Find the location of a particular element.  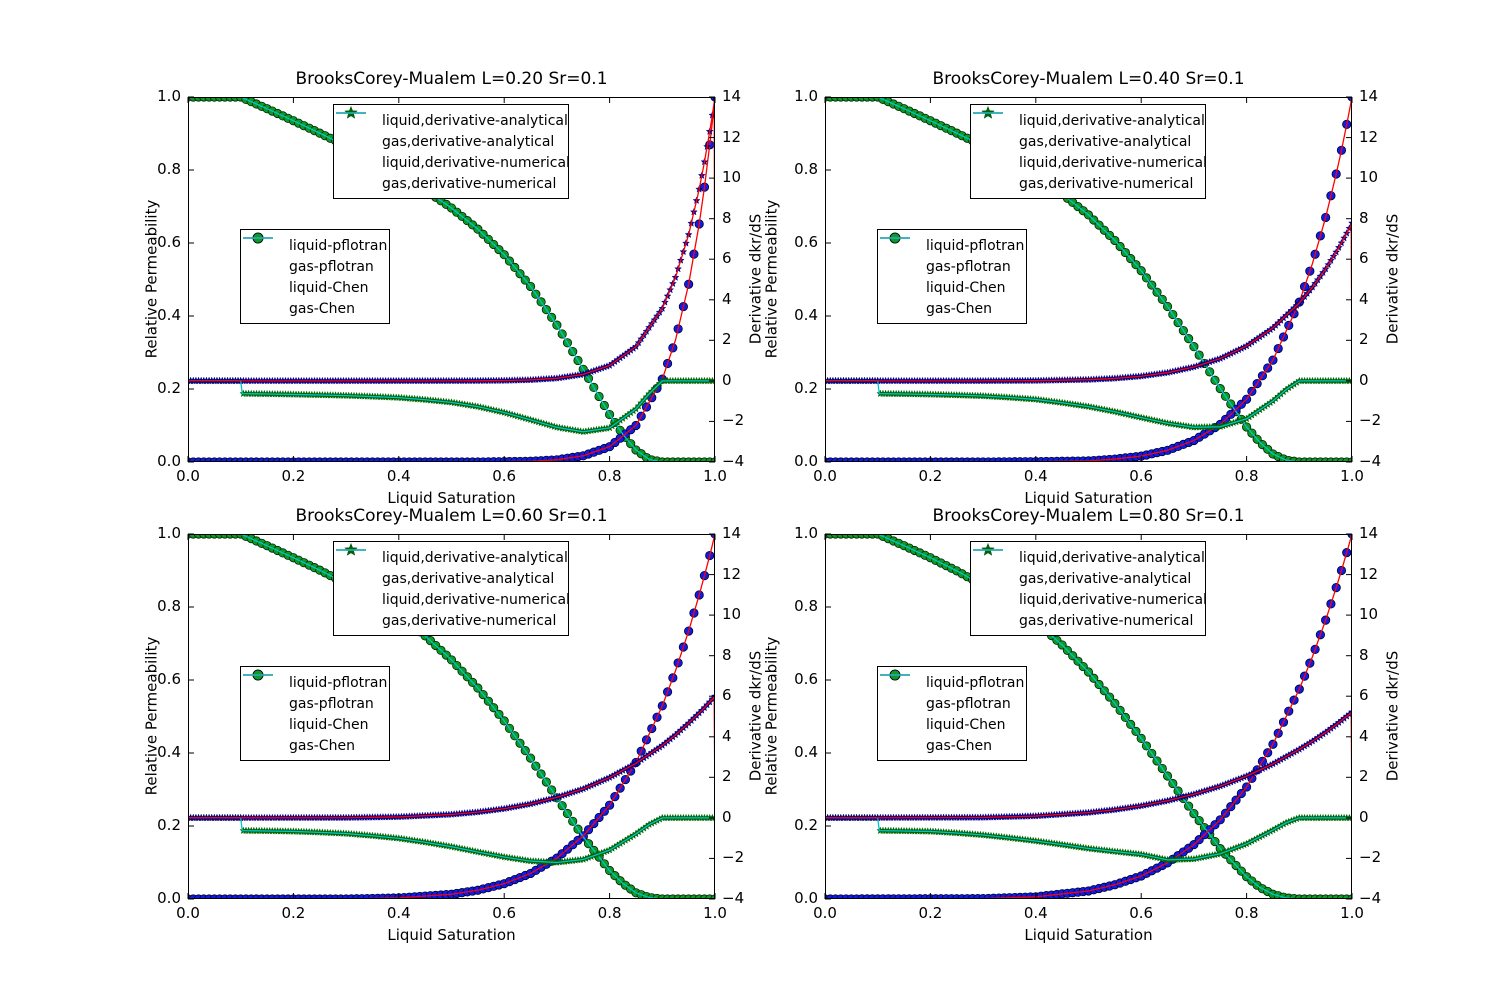

legend-derivative-item: gas,derivative-numerical is located at coordinates (1086, 153).